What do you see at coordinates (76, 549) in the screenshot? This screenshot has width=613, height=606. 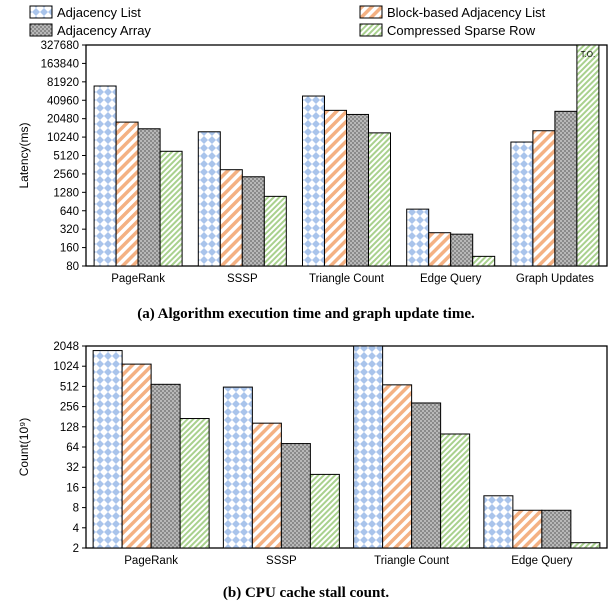 I see `y-tick-label: 2` at bounding box center [76, 549].